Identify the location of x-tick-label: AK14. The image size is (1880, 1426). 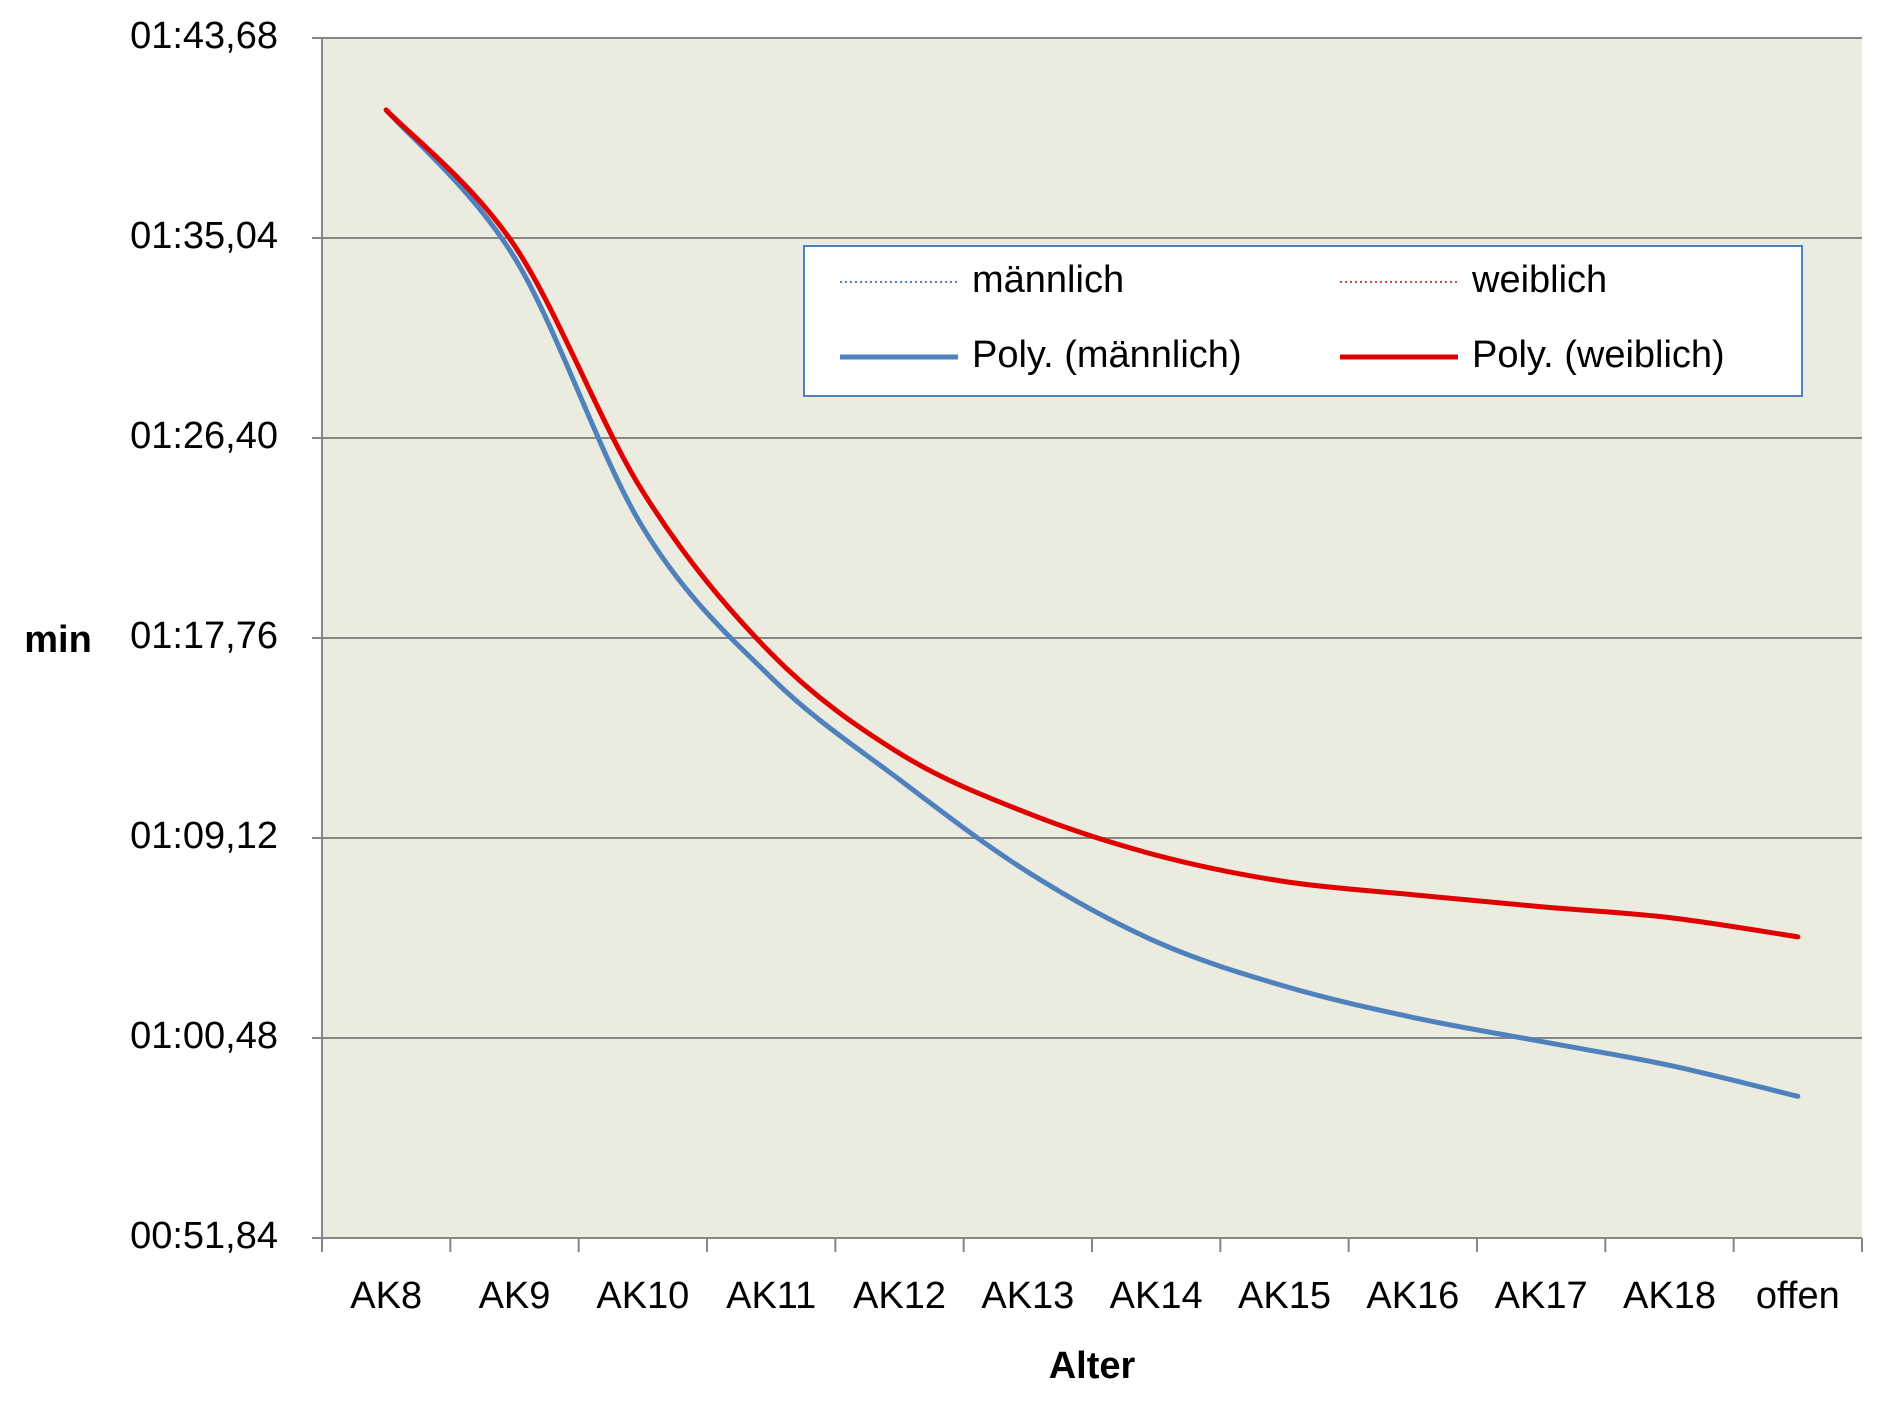
(1156, 1296).